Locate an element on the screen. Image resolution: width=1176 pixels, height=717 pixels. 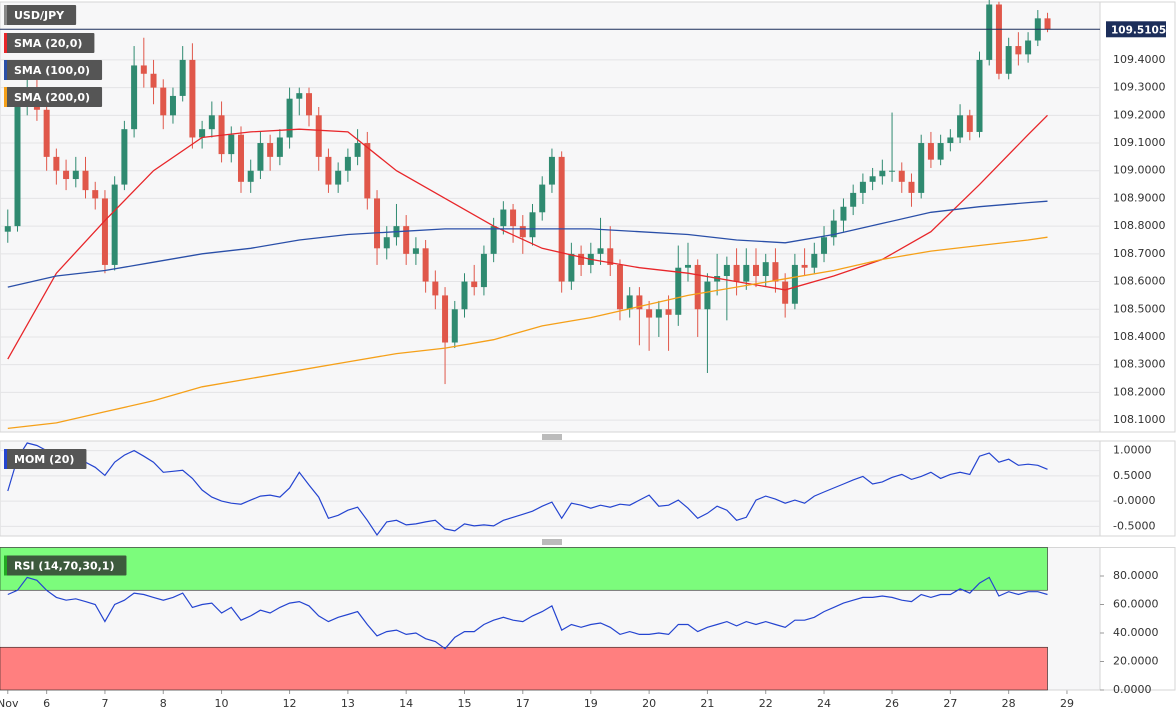
x-tick-label: 14 is located at coordinates (406, 703).